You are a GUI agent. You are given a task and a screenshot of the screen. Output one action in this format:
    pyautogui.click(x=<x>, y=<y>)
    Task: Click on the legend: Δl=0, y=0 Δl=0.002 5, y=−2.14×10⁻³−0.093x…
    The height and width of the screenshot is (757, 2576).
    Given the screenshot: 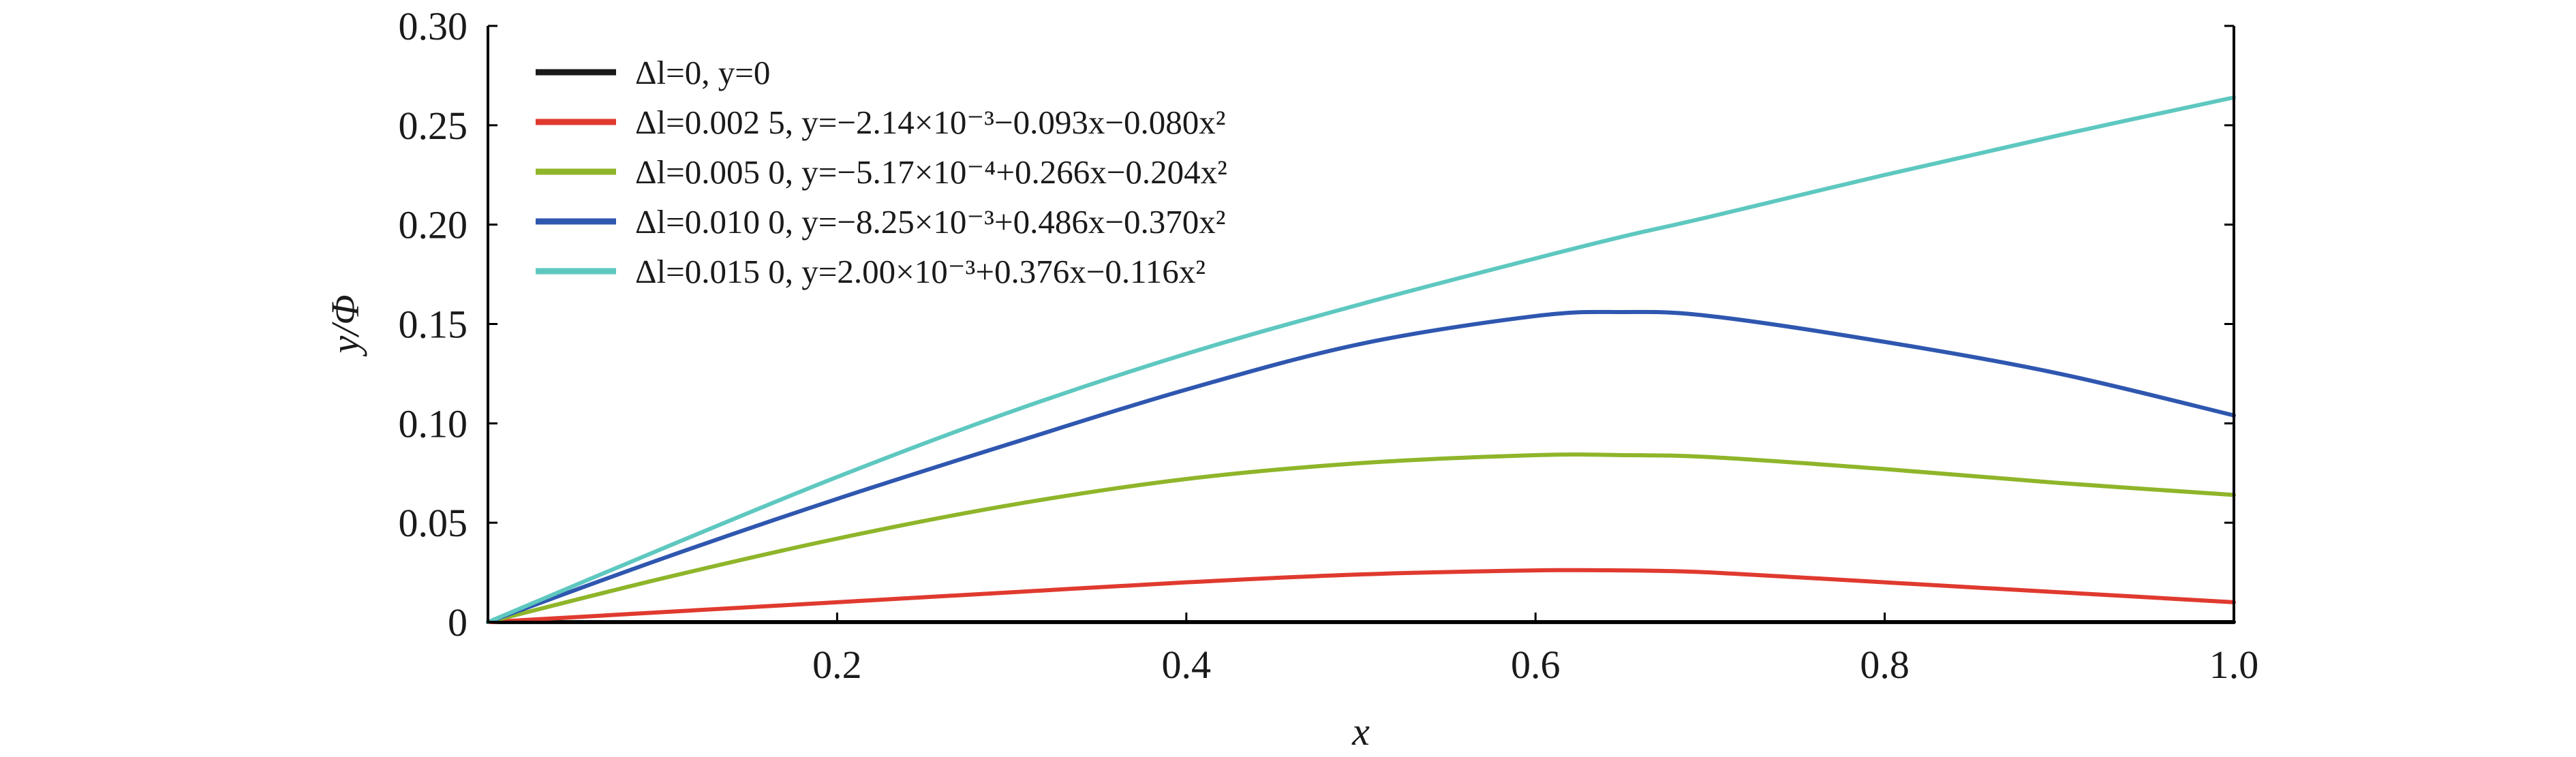 What is the action you would take?
    pyautogui.click(x=881, y=172)
    